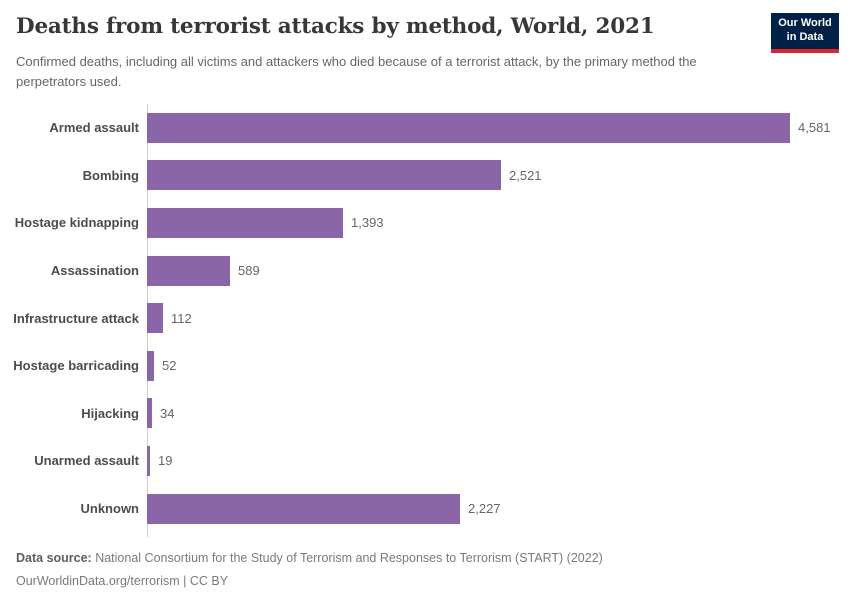 Image resolution: width=850 pixels, height=600 pixels. Describe the element at coordinates (54, 558) in the screenshot. I see `data-source-label: Data source:` at that location.